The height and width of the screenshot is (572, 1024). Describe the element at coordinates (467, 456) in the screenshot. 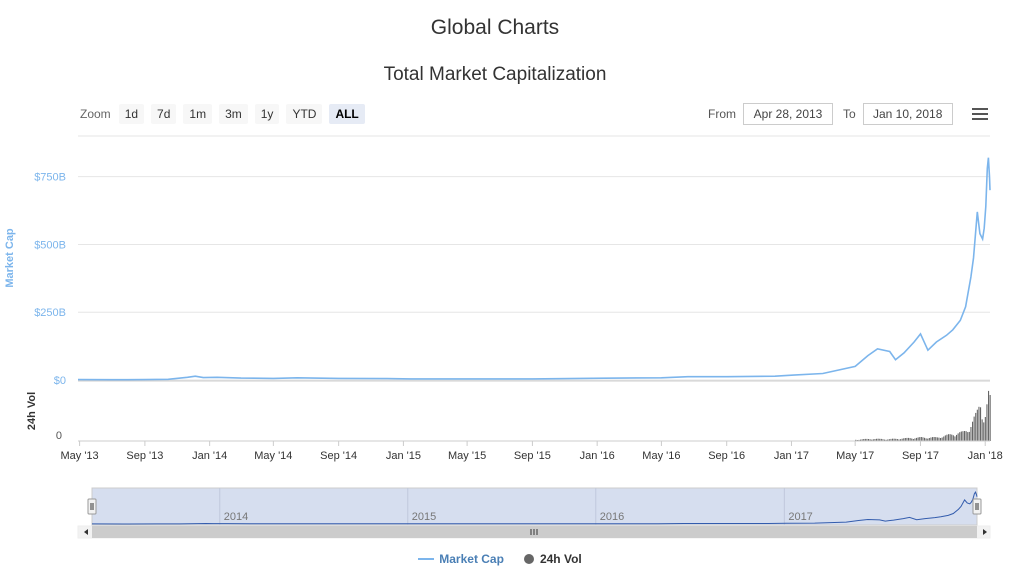

I see `x-tick-label: May '15` at that location.